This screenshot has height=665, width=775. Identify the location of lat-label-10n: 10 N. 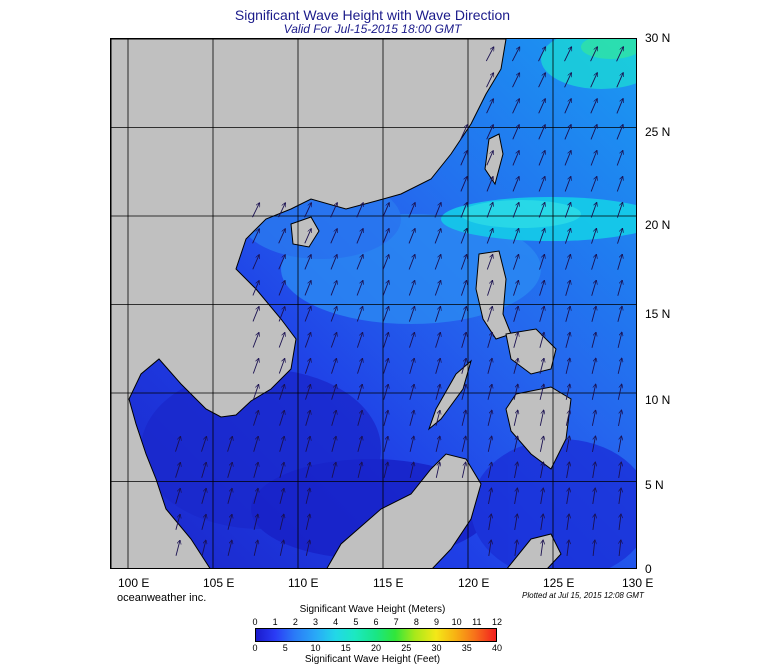
(658, 400).